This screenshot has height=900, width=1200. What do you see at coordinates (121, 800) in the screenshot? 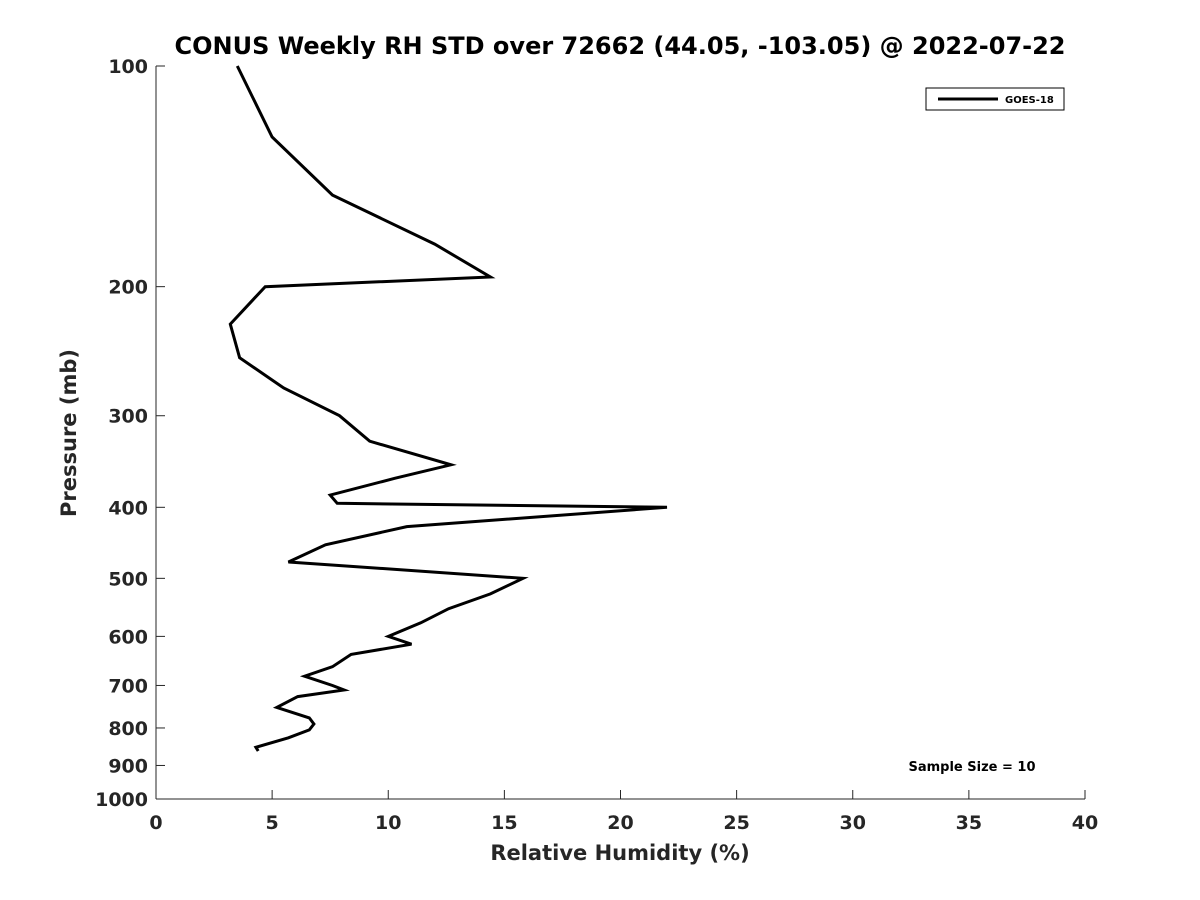
I see `y-tick-label: 1000` at bounding box center [121, 800].